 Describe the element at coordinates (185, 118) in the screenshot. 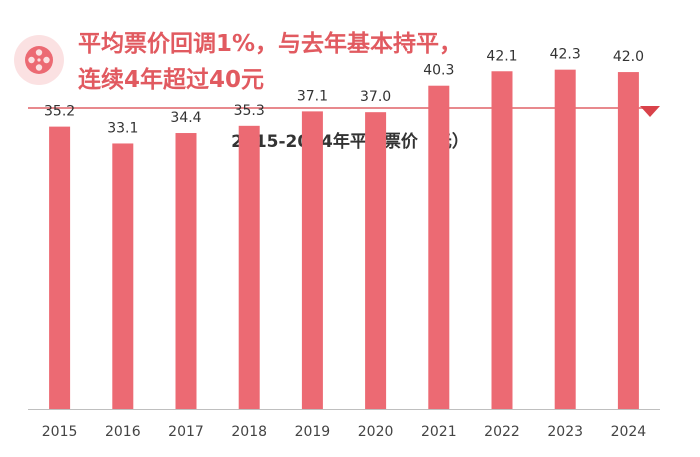

I see `data-label-2017: 34.4` at that location.